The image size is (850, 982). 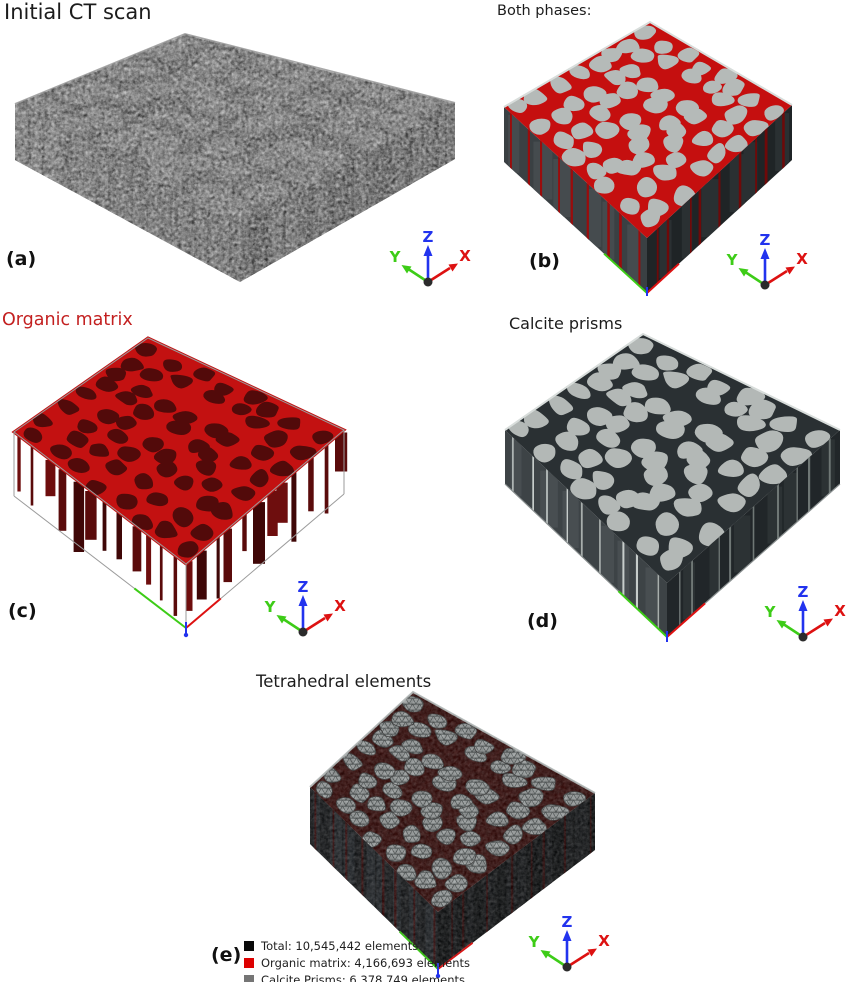 What do you see at coordinates (648, 158) in the screenshot?
I see `both-phases-3d-view` at bounding box center [648, 158].